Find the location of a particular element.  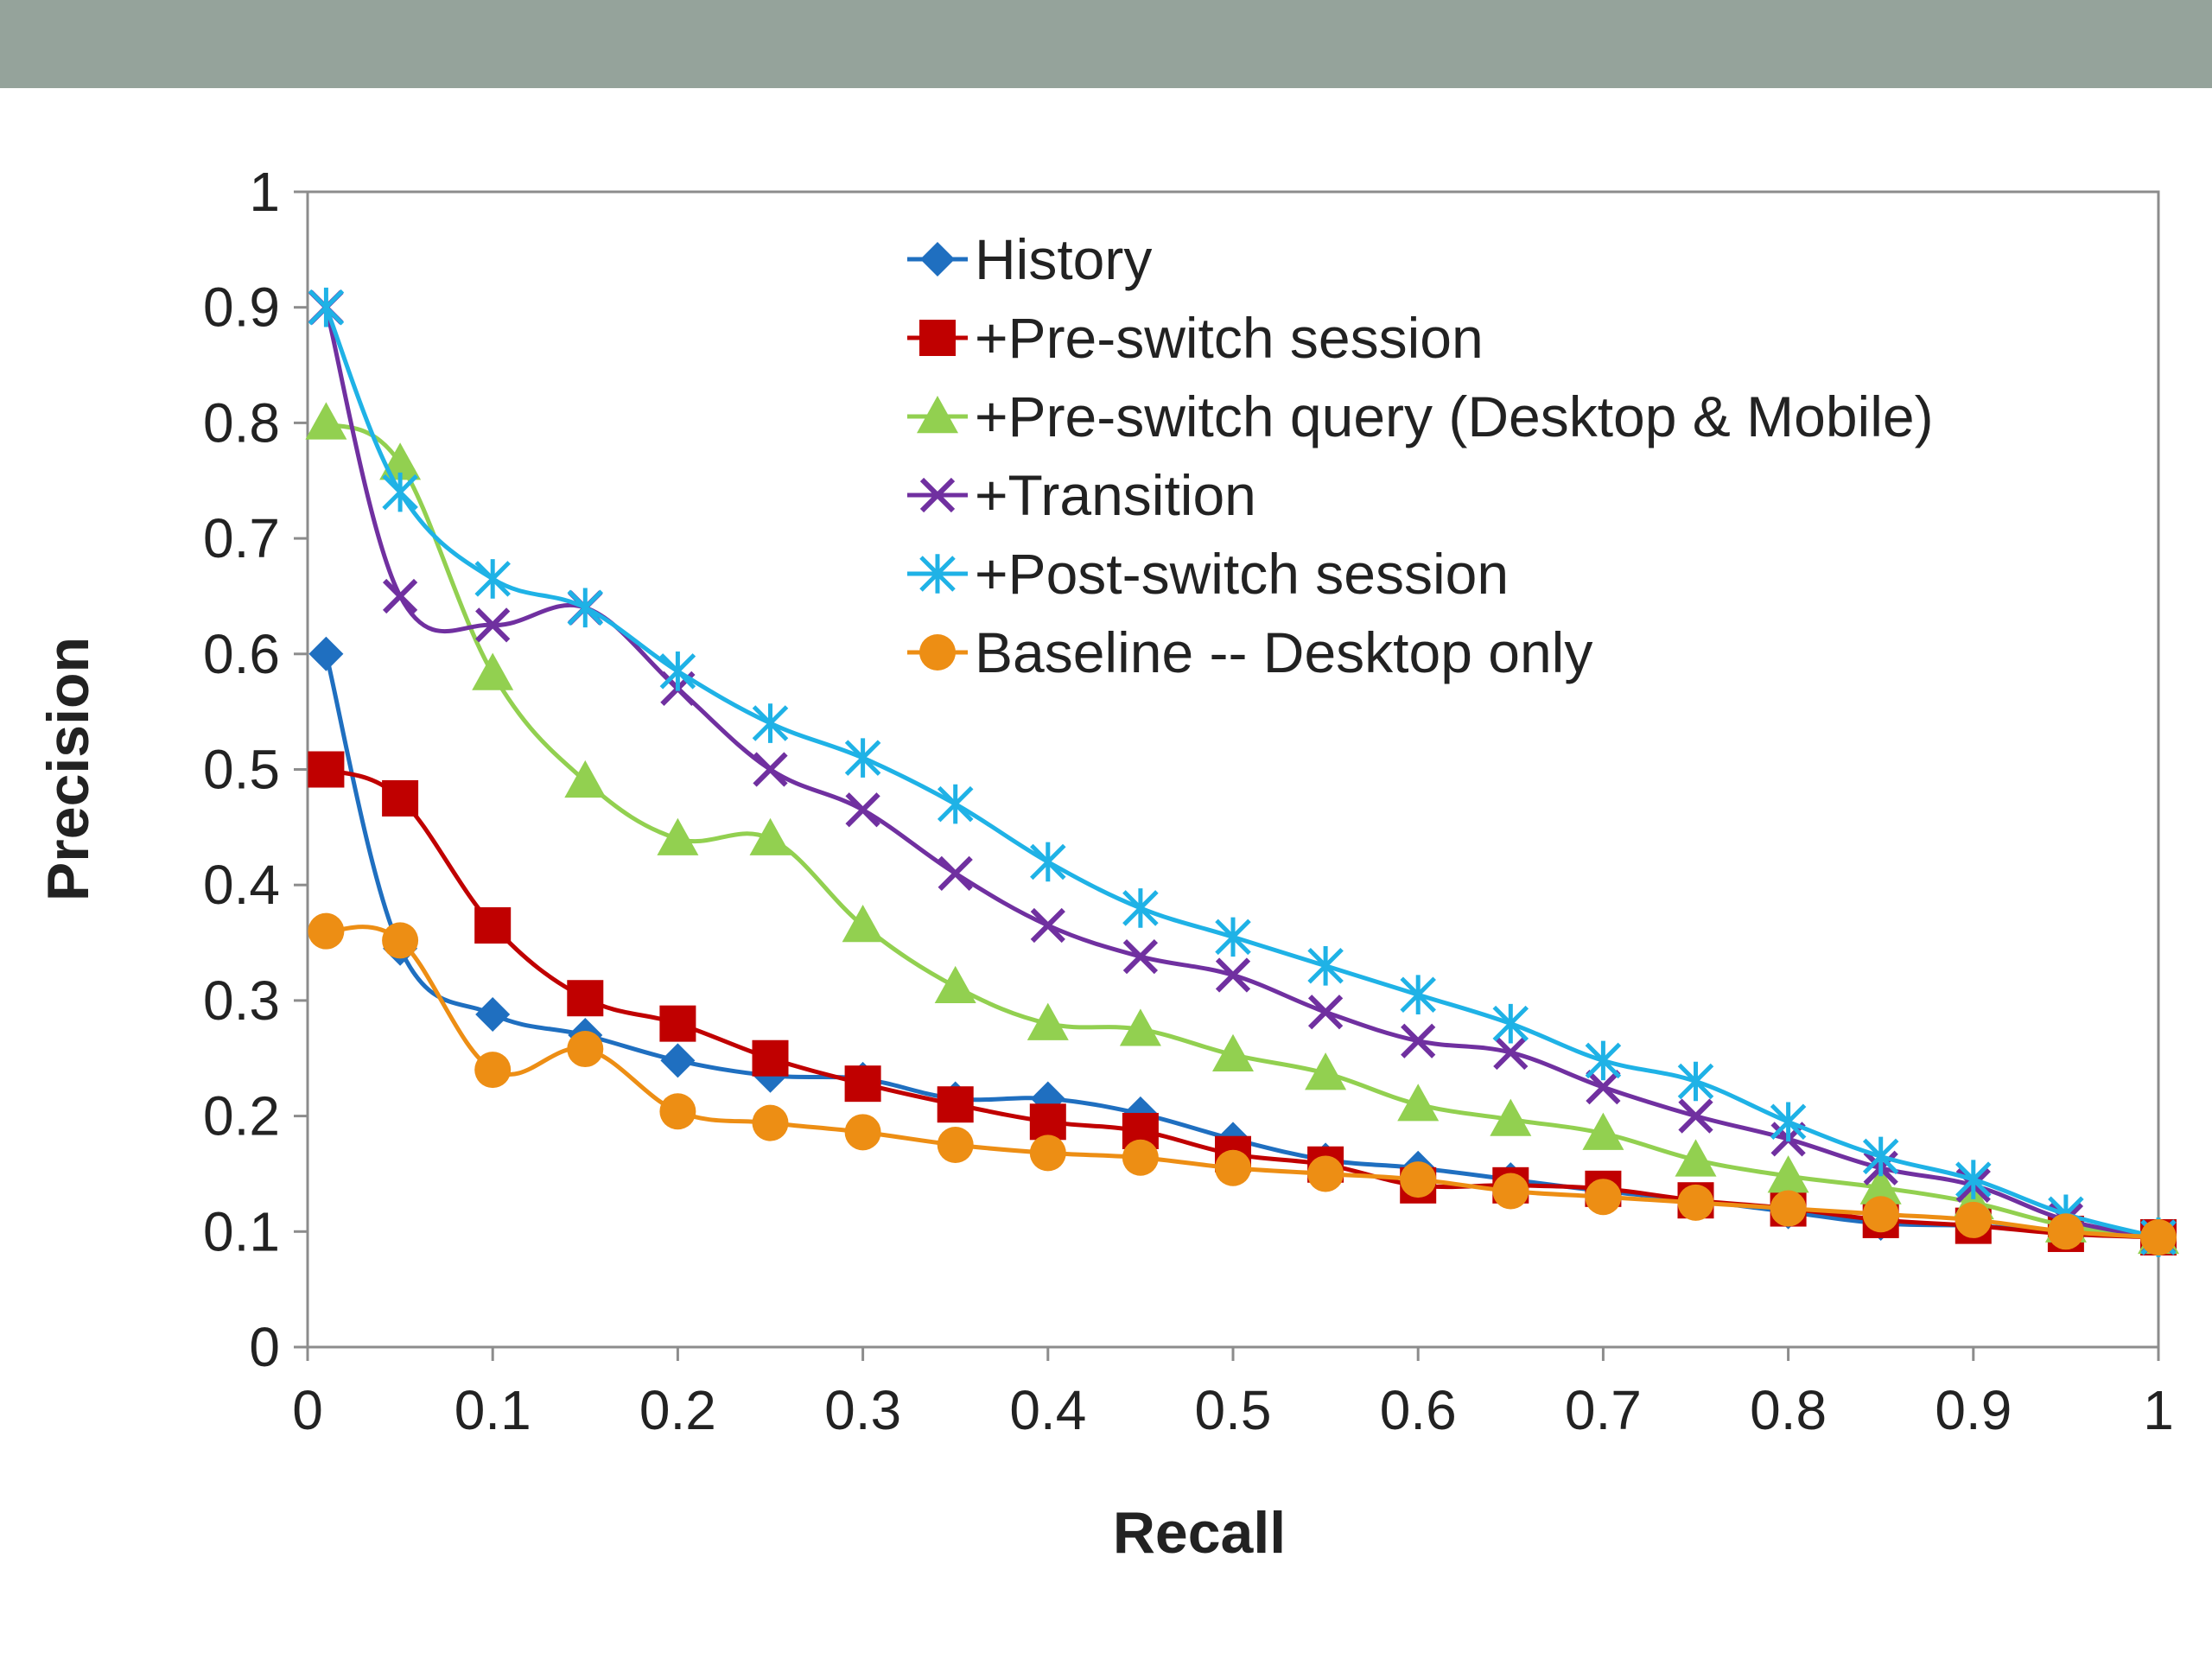

y-tick-label: 0.8 is located at coordinates (241, 422).